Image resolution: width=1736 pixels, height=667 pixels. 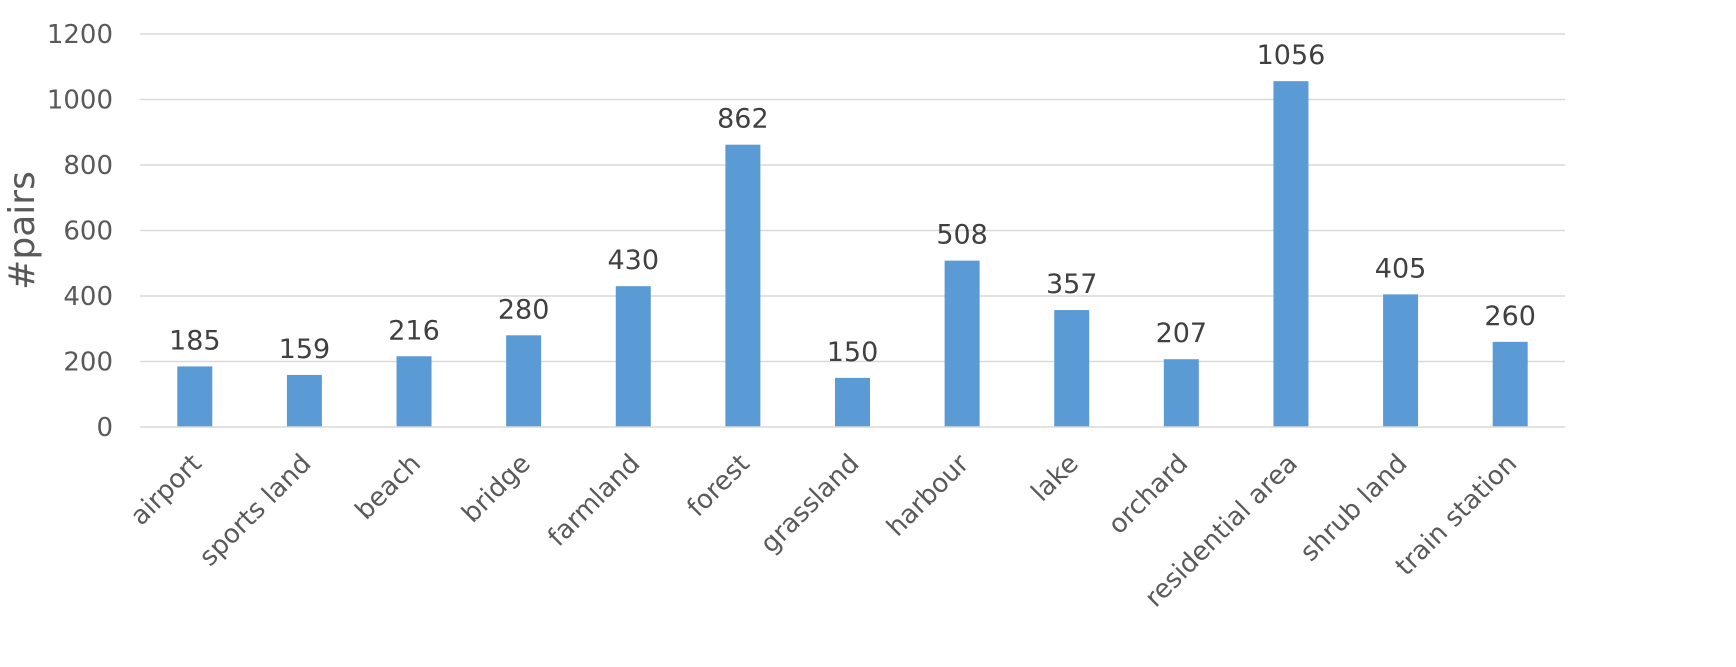 I want to click on y-tick-label: 1200, so click(x=80, y=35).